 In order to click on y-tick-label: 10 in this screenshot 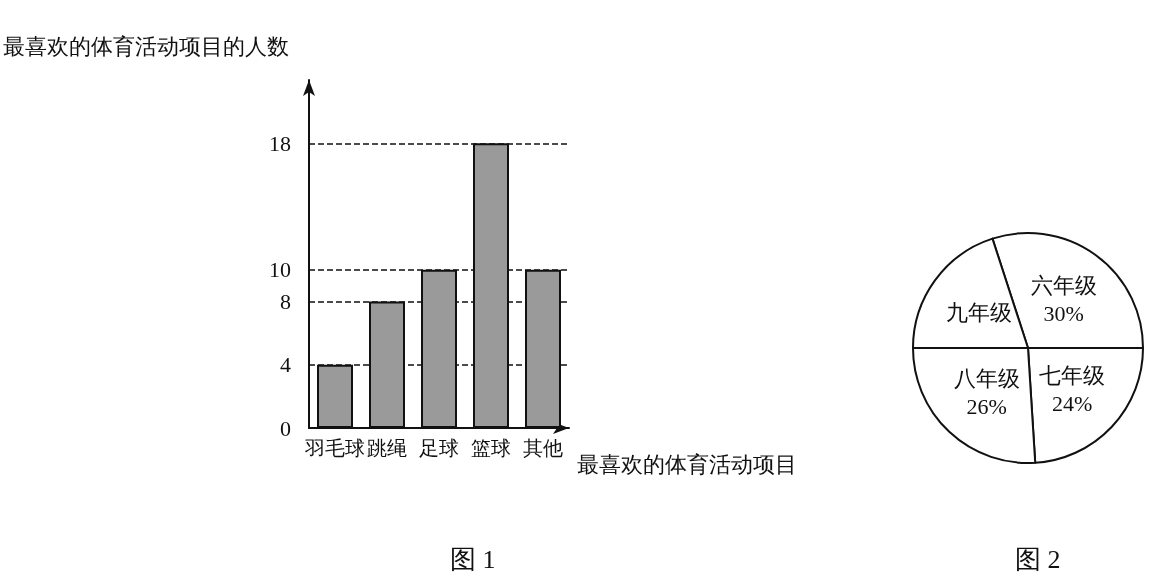, I will do `click(280, 270)`.